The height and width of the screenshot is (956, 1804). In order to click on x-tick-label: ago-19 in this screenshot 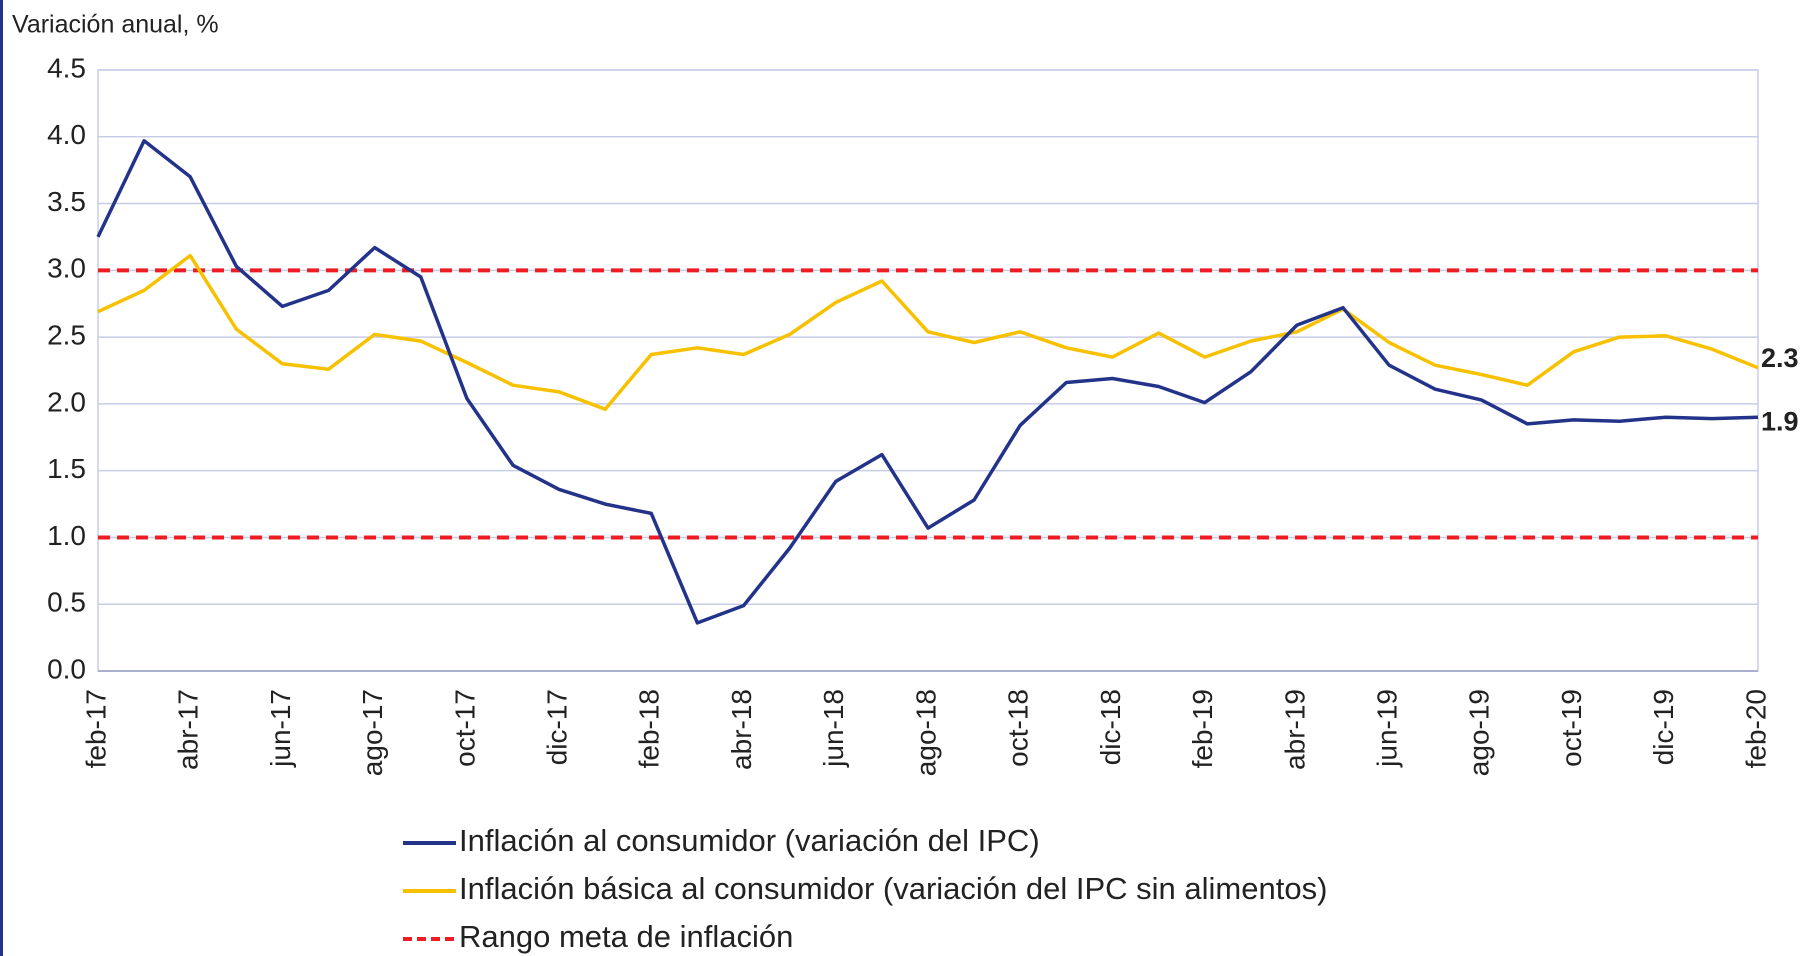, I will do `click(1479, 732)`.